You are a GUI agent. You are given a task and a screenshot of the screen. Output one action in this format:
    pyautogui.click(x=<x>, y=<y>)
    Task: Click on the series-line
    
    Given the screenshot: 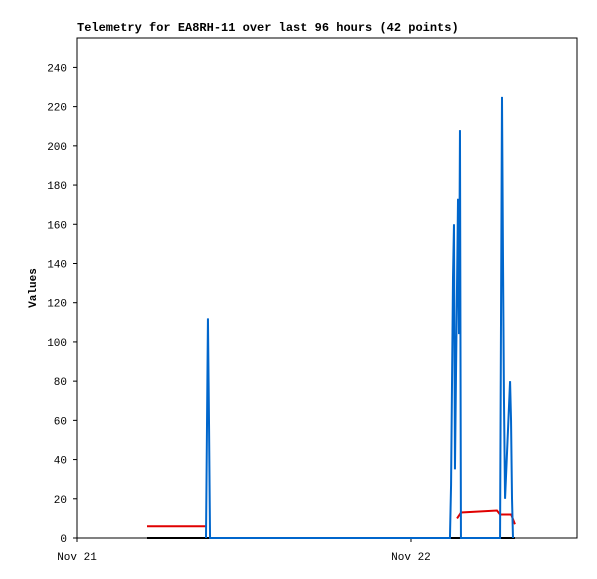 What is the action you would take?
    pyautogui.click(x=486, y=517)
    